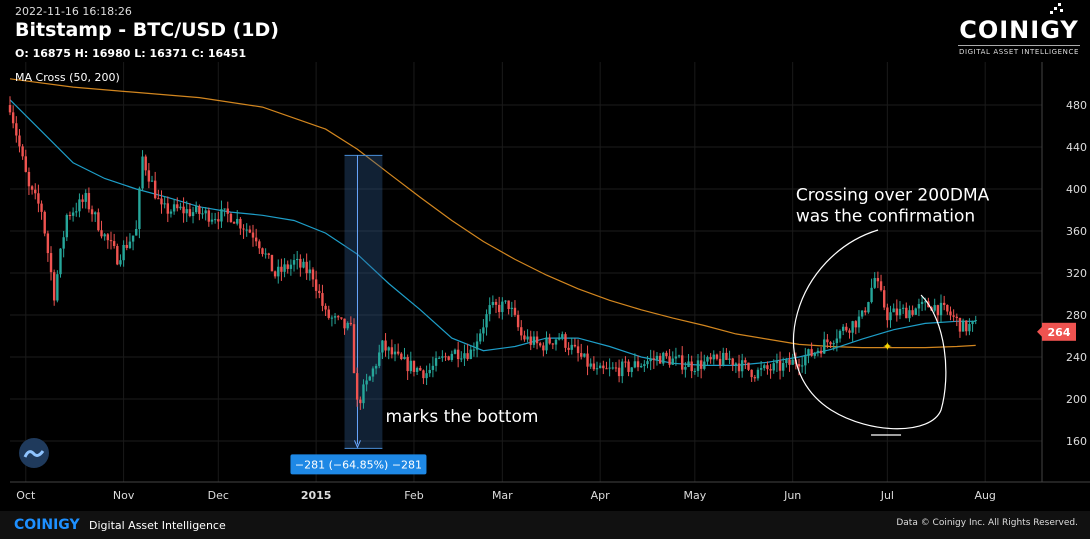  What do you see at coordinates (1056, 8) in the screenshot?
I see `brand-dots-icon` at bounding box center [1056, 8].